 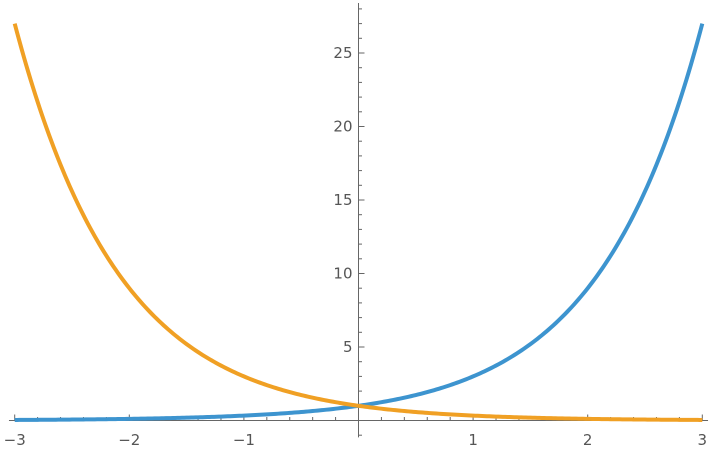 What do you see at coordinates (588, 440) in the screenshot?
I see `x-tick-label: 2` at bounding box center [588, 440].